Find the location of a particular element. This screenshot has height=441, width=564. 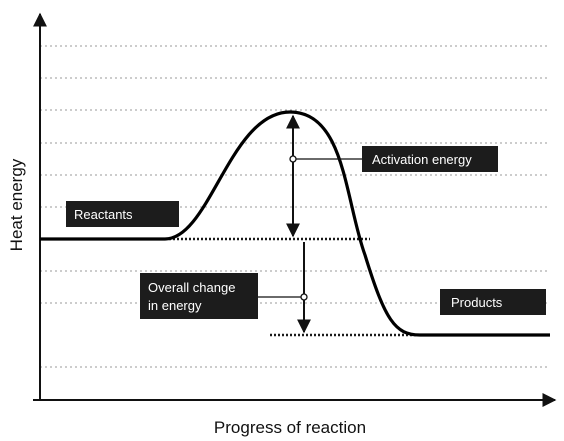

overall-change-label-line1: Overall change is located at coordinates (191, 287).